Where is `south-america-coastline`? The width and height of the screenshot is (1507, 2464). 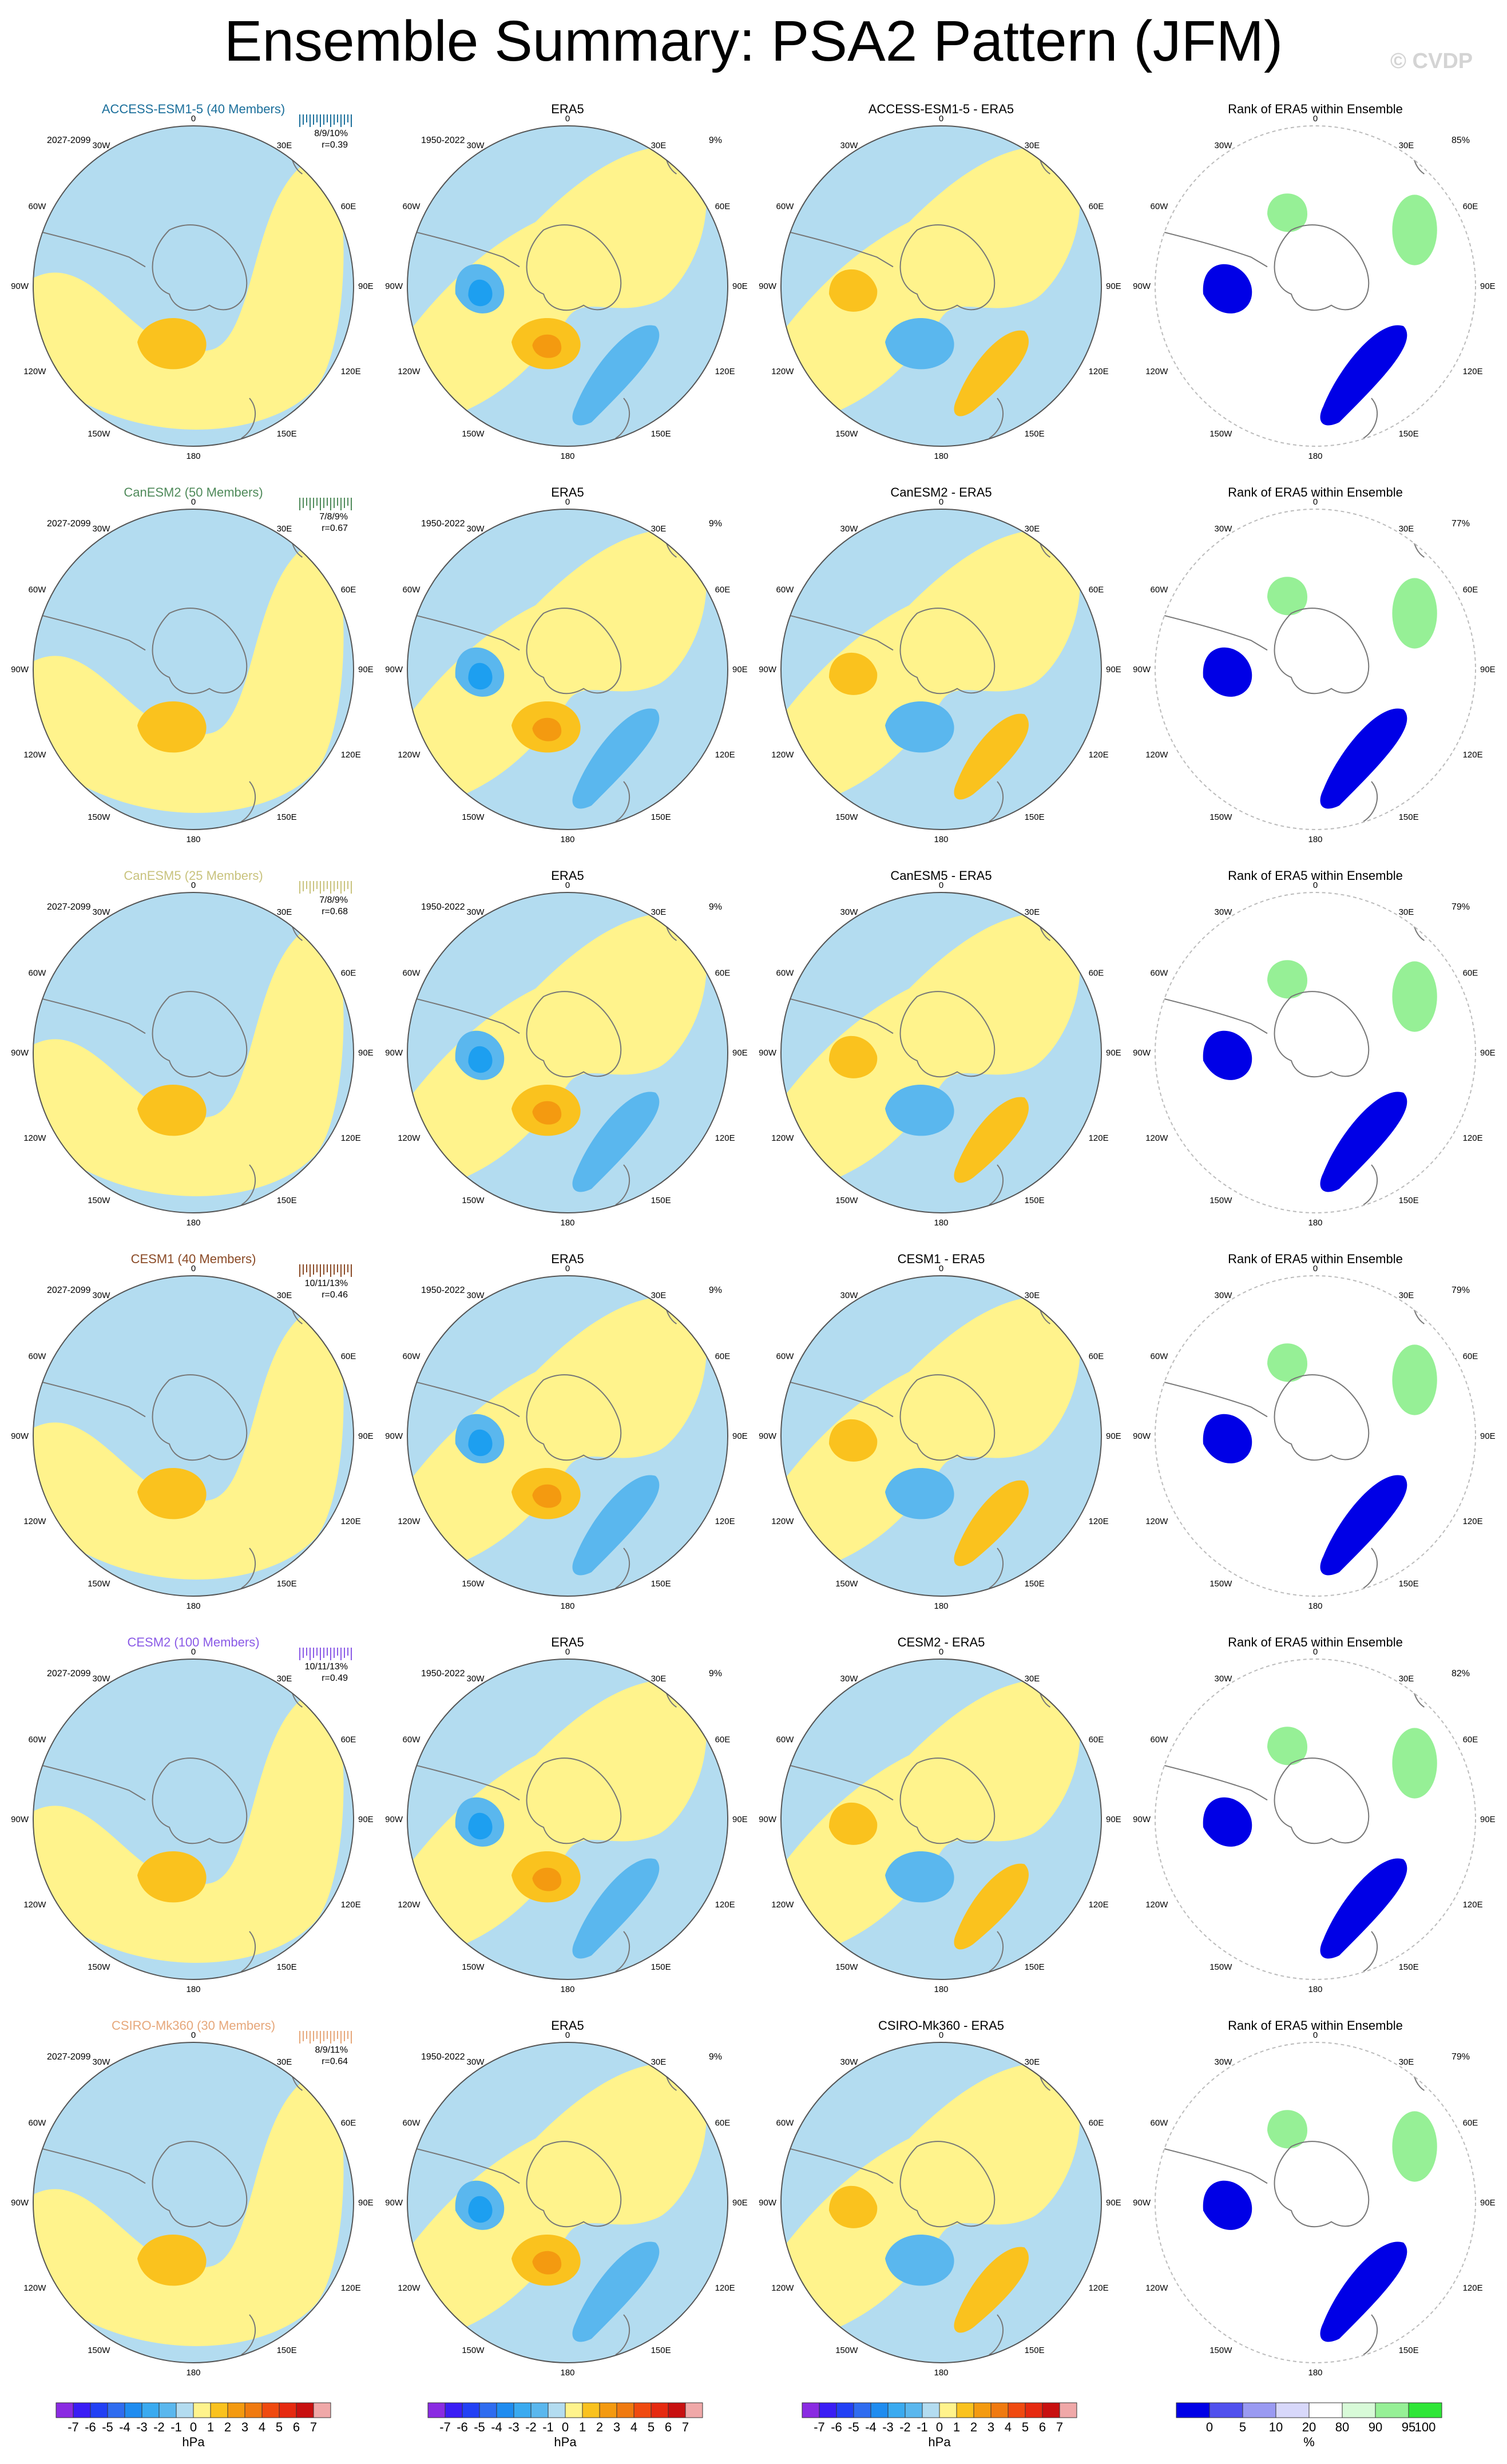
south-america-coastline is located at coordinates (89, 1398).